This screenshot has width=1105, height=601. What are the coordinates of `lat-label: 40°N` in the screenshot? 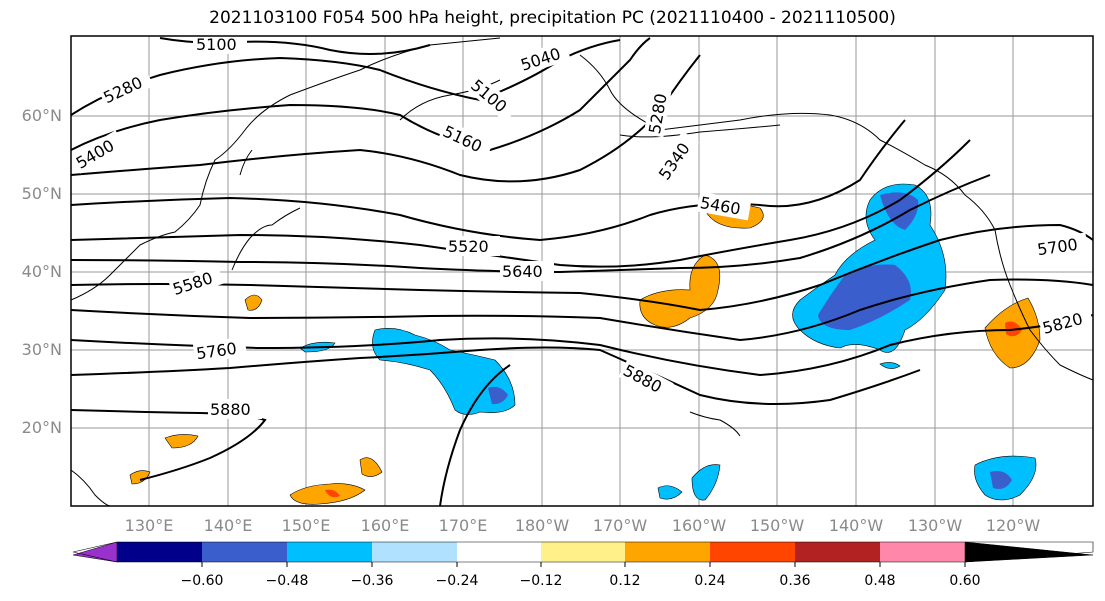 It's located at (42, 271).